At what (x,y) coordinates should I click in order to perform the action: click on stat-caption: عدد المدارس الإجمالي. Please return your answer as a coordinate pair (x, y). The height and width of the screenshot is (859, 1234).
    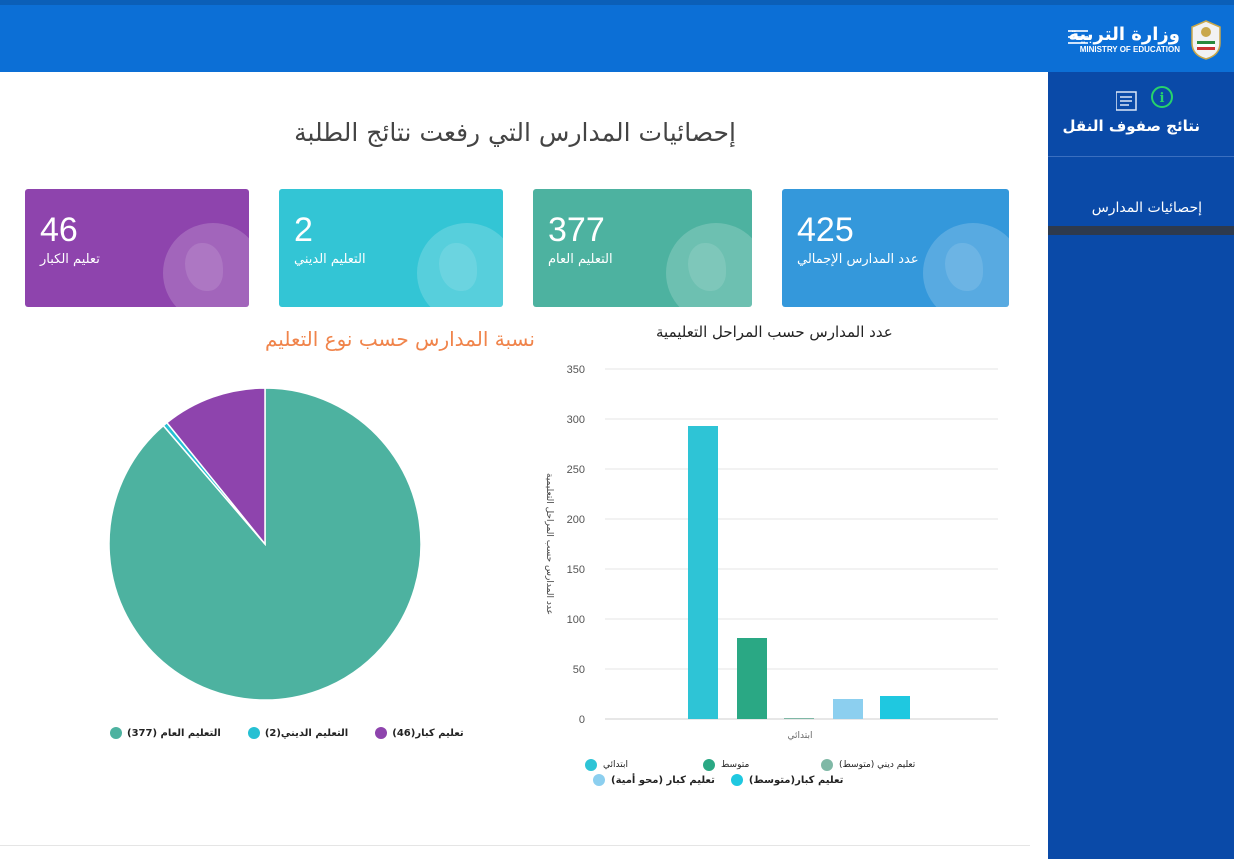
    Looking at the image, I should click on (858, 259).